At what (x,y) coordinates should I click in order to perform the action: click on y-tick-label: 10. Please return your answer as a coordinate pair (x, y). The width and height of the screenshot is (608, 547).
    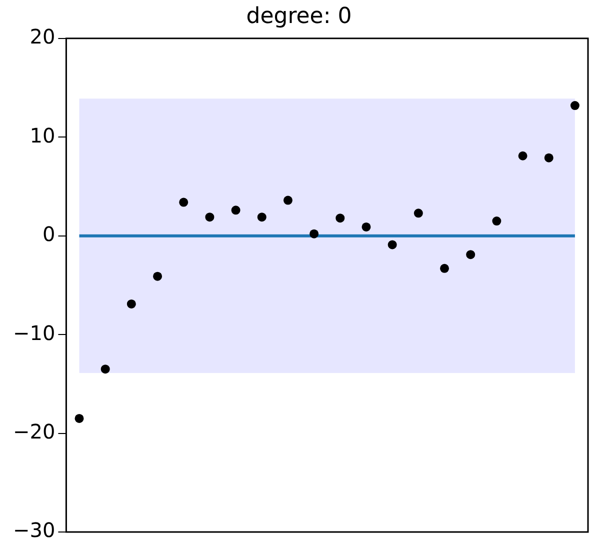
    Looking at the image, I should click on (43, 135).